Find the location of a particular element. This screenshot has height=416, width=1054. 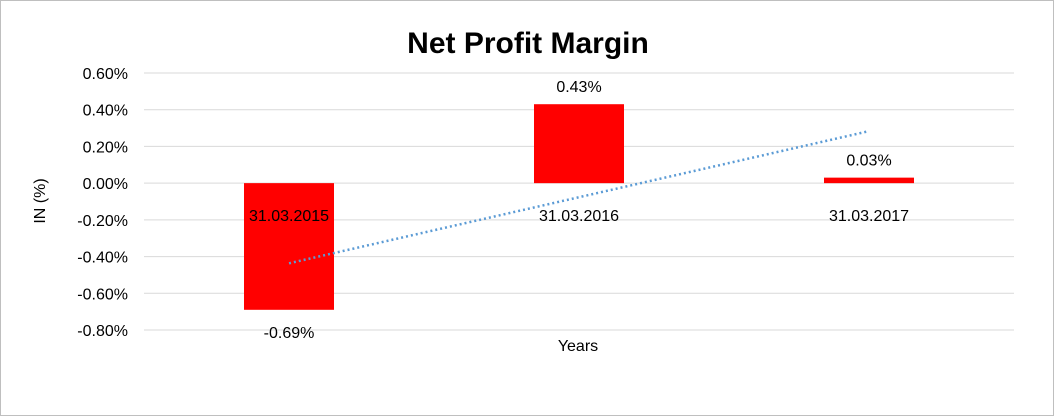

x-axis-title: Years is located at coordinates (578, 346).